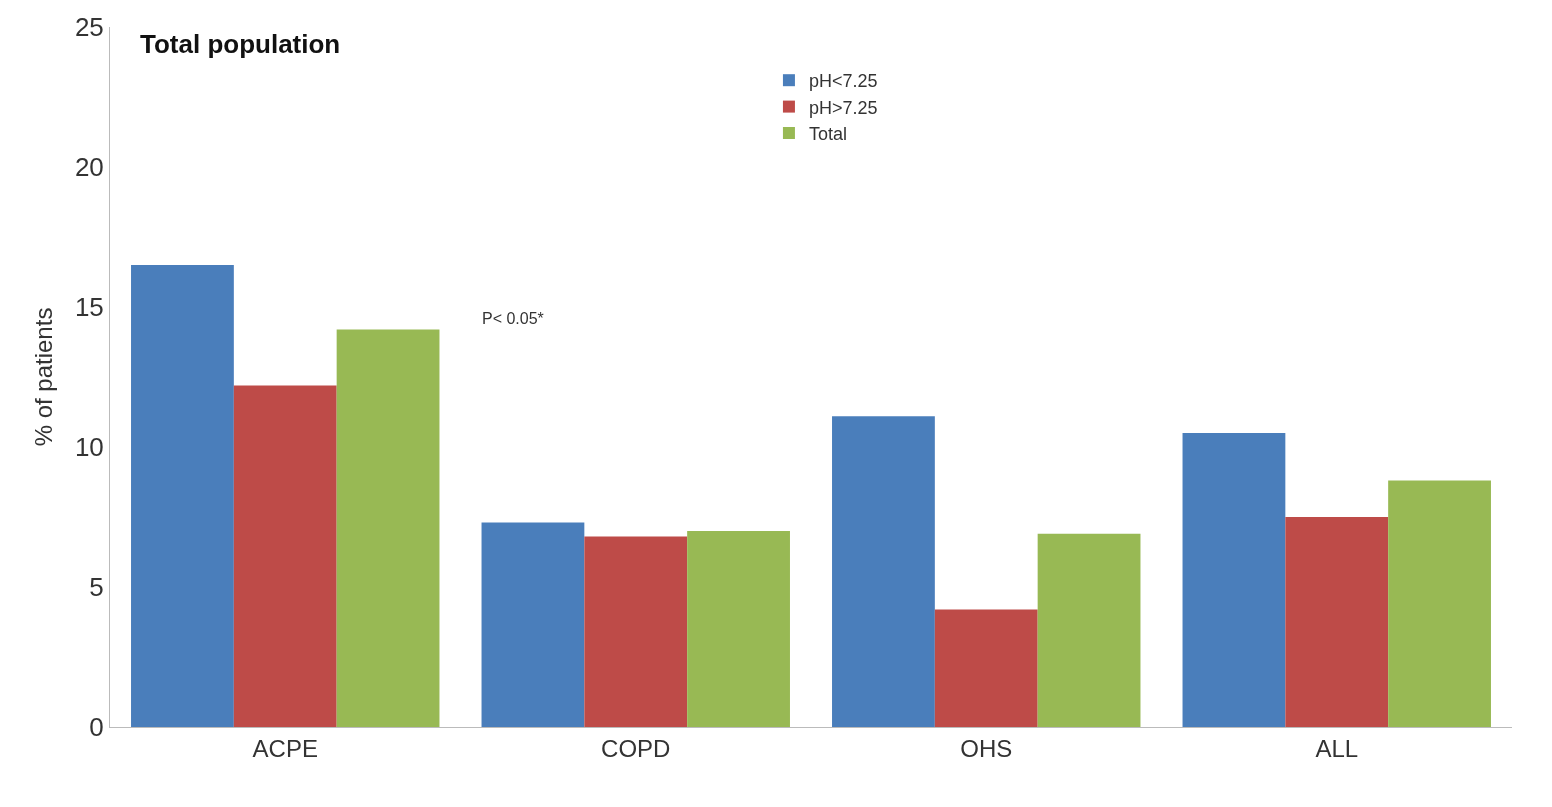 This screenshot has width=1552, height=807. What do you see at coordinates (513, 318) in the screenshot?
I see `annotation: P< 0.05*` at bounding box center [513, 318].